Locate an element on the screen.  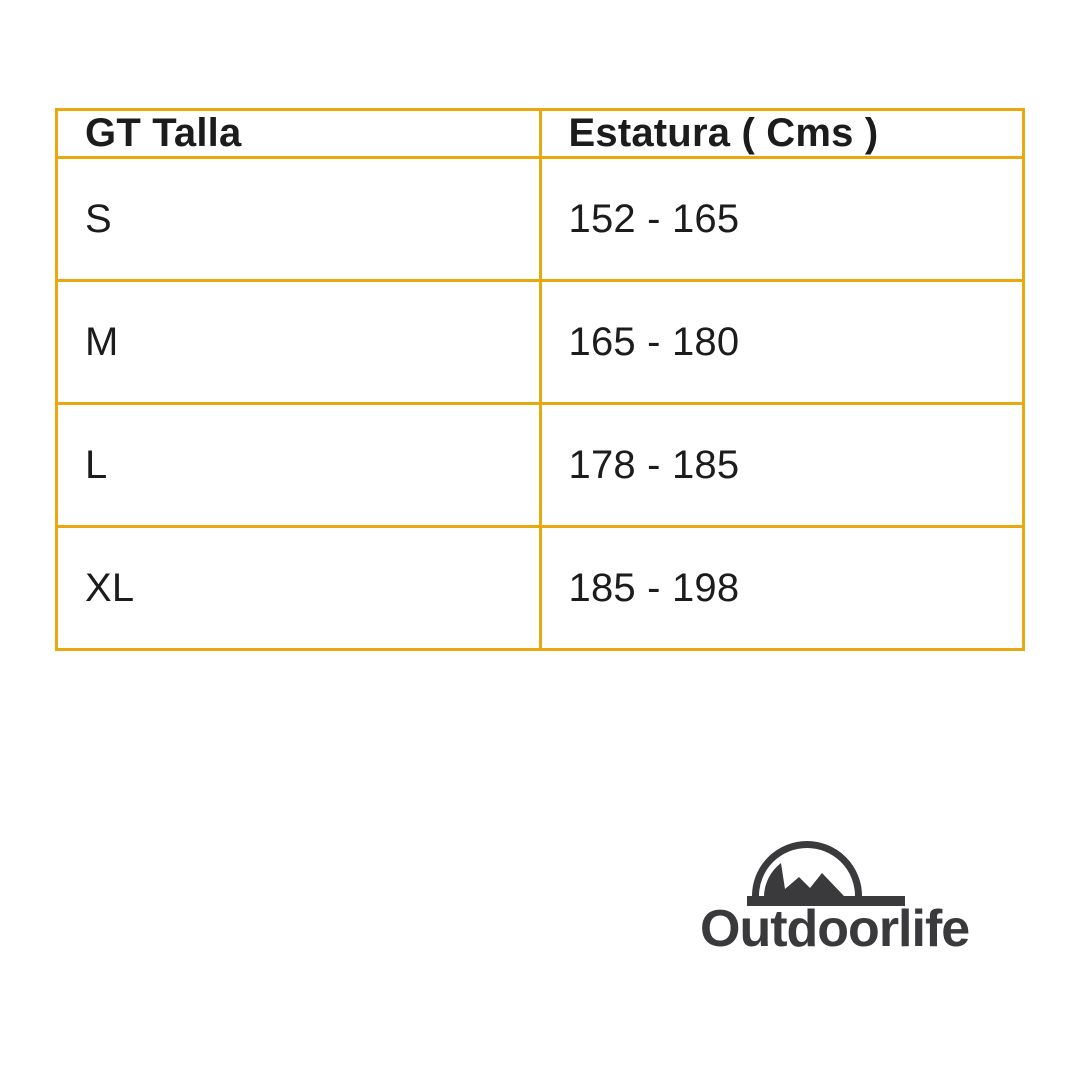
table-row: XL 185 - 198 is located at coordinates (540, 588).